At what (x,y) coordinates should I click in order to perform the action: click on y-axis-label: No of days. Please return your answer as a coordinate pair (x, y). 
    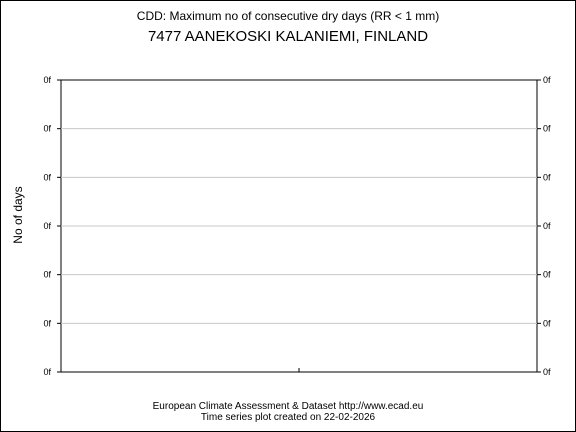
    Looking at the image, I should click on (18, 214).